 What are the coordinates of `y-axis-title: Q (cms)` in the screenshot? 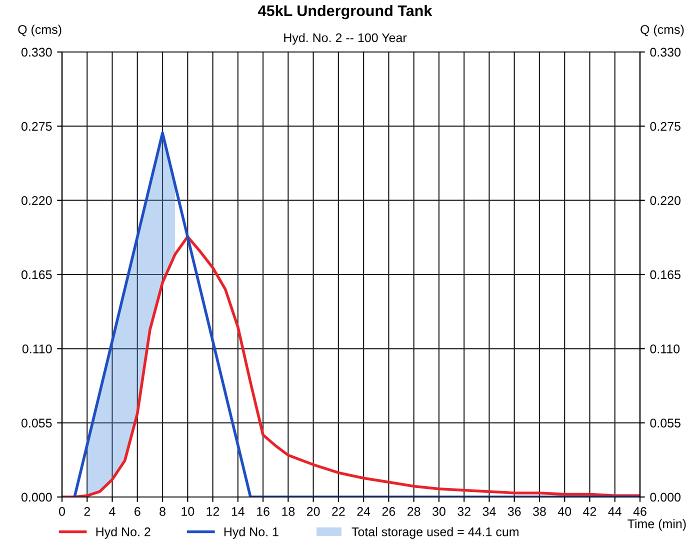 It's located at (40, 30).